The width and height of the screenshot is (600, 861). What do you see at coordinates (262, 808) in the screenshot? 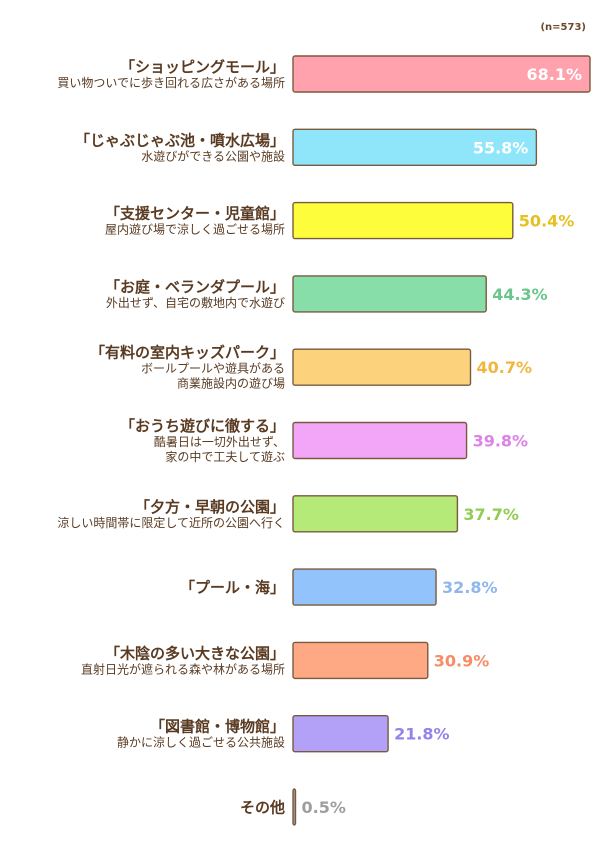
I see `category-label-10: その他` at bounding box center [262, 808].